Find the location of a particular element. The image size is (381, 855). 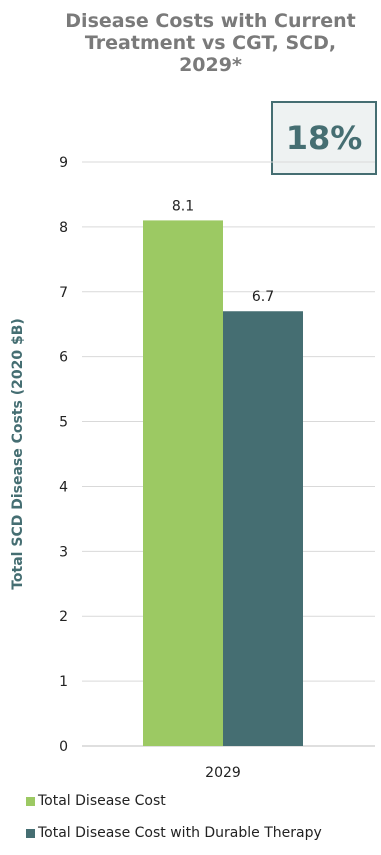

legend-item-total-disease-cost: Total Disease Cost is located at coordinates (174, 801).